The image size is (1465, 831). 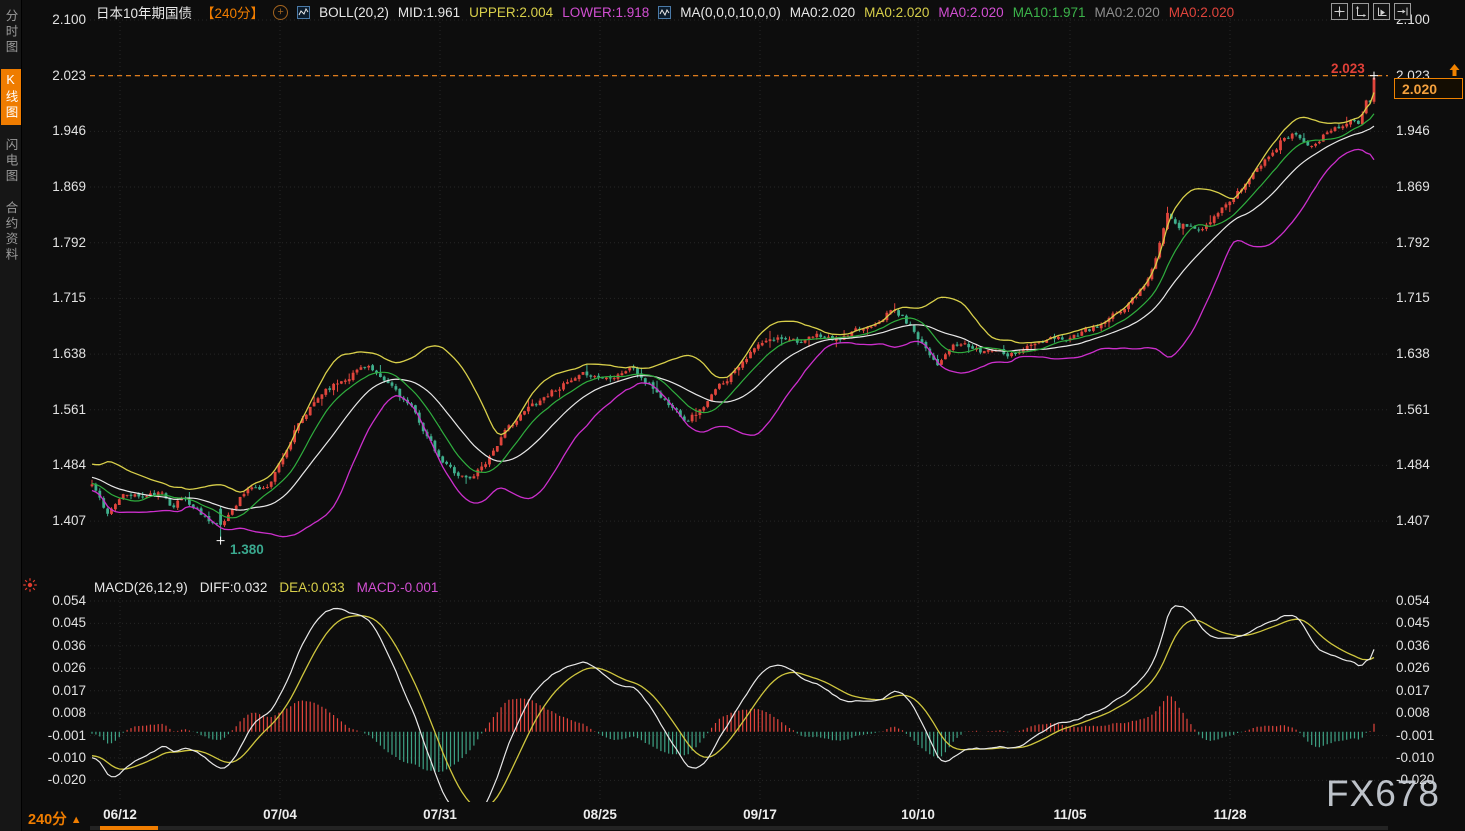 I want to click on macd-axis-tick-right: -0.001, so click(x=1415, y=735).